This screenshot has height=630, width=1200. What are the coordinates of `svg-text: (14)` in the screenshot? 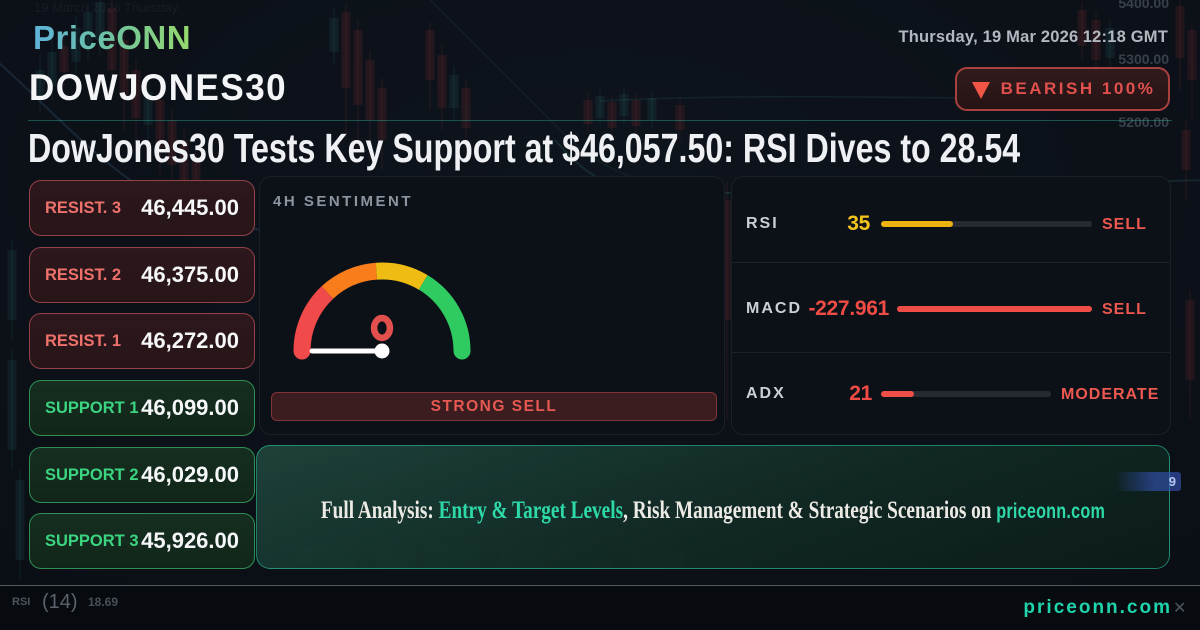 It's located at (60, 602).